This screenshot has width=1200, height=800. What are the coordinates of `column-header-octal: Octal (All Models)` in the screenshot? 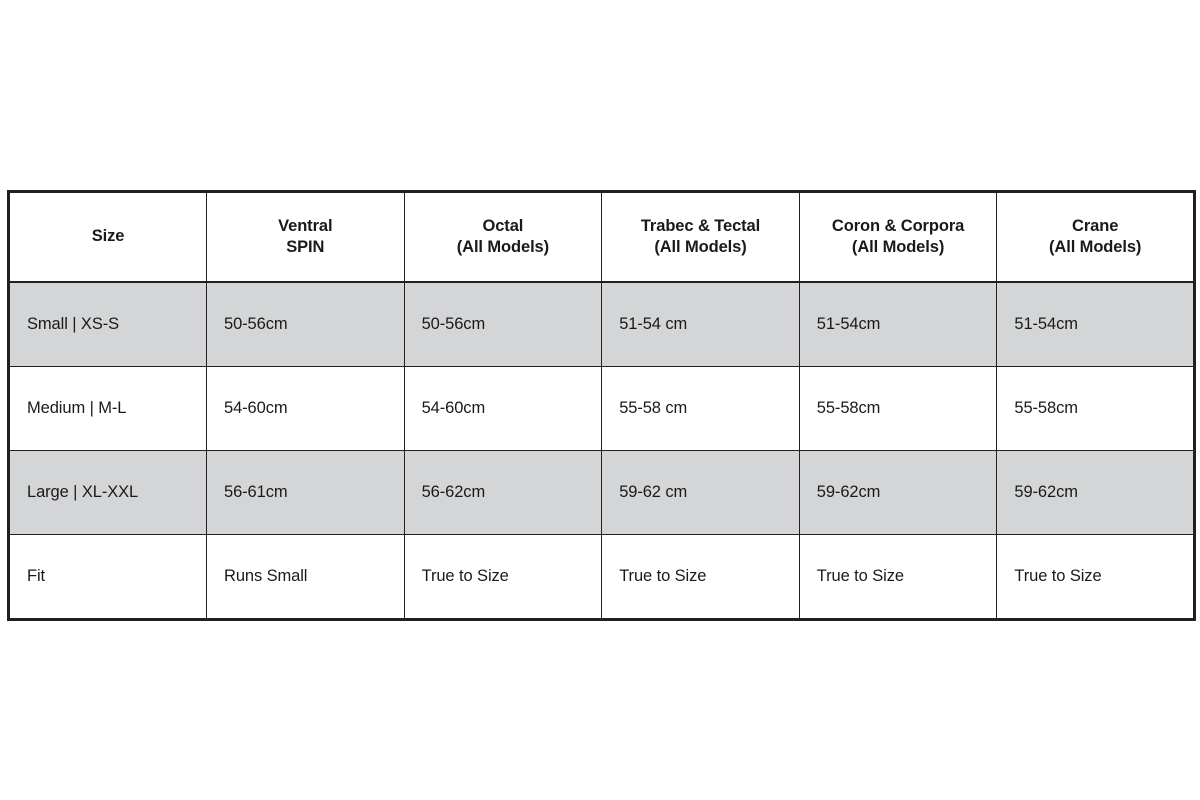 It's located at (503, 237).